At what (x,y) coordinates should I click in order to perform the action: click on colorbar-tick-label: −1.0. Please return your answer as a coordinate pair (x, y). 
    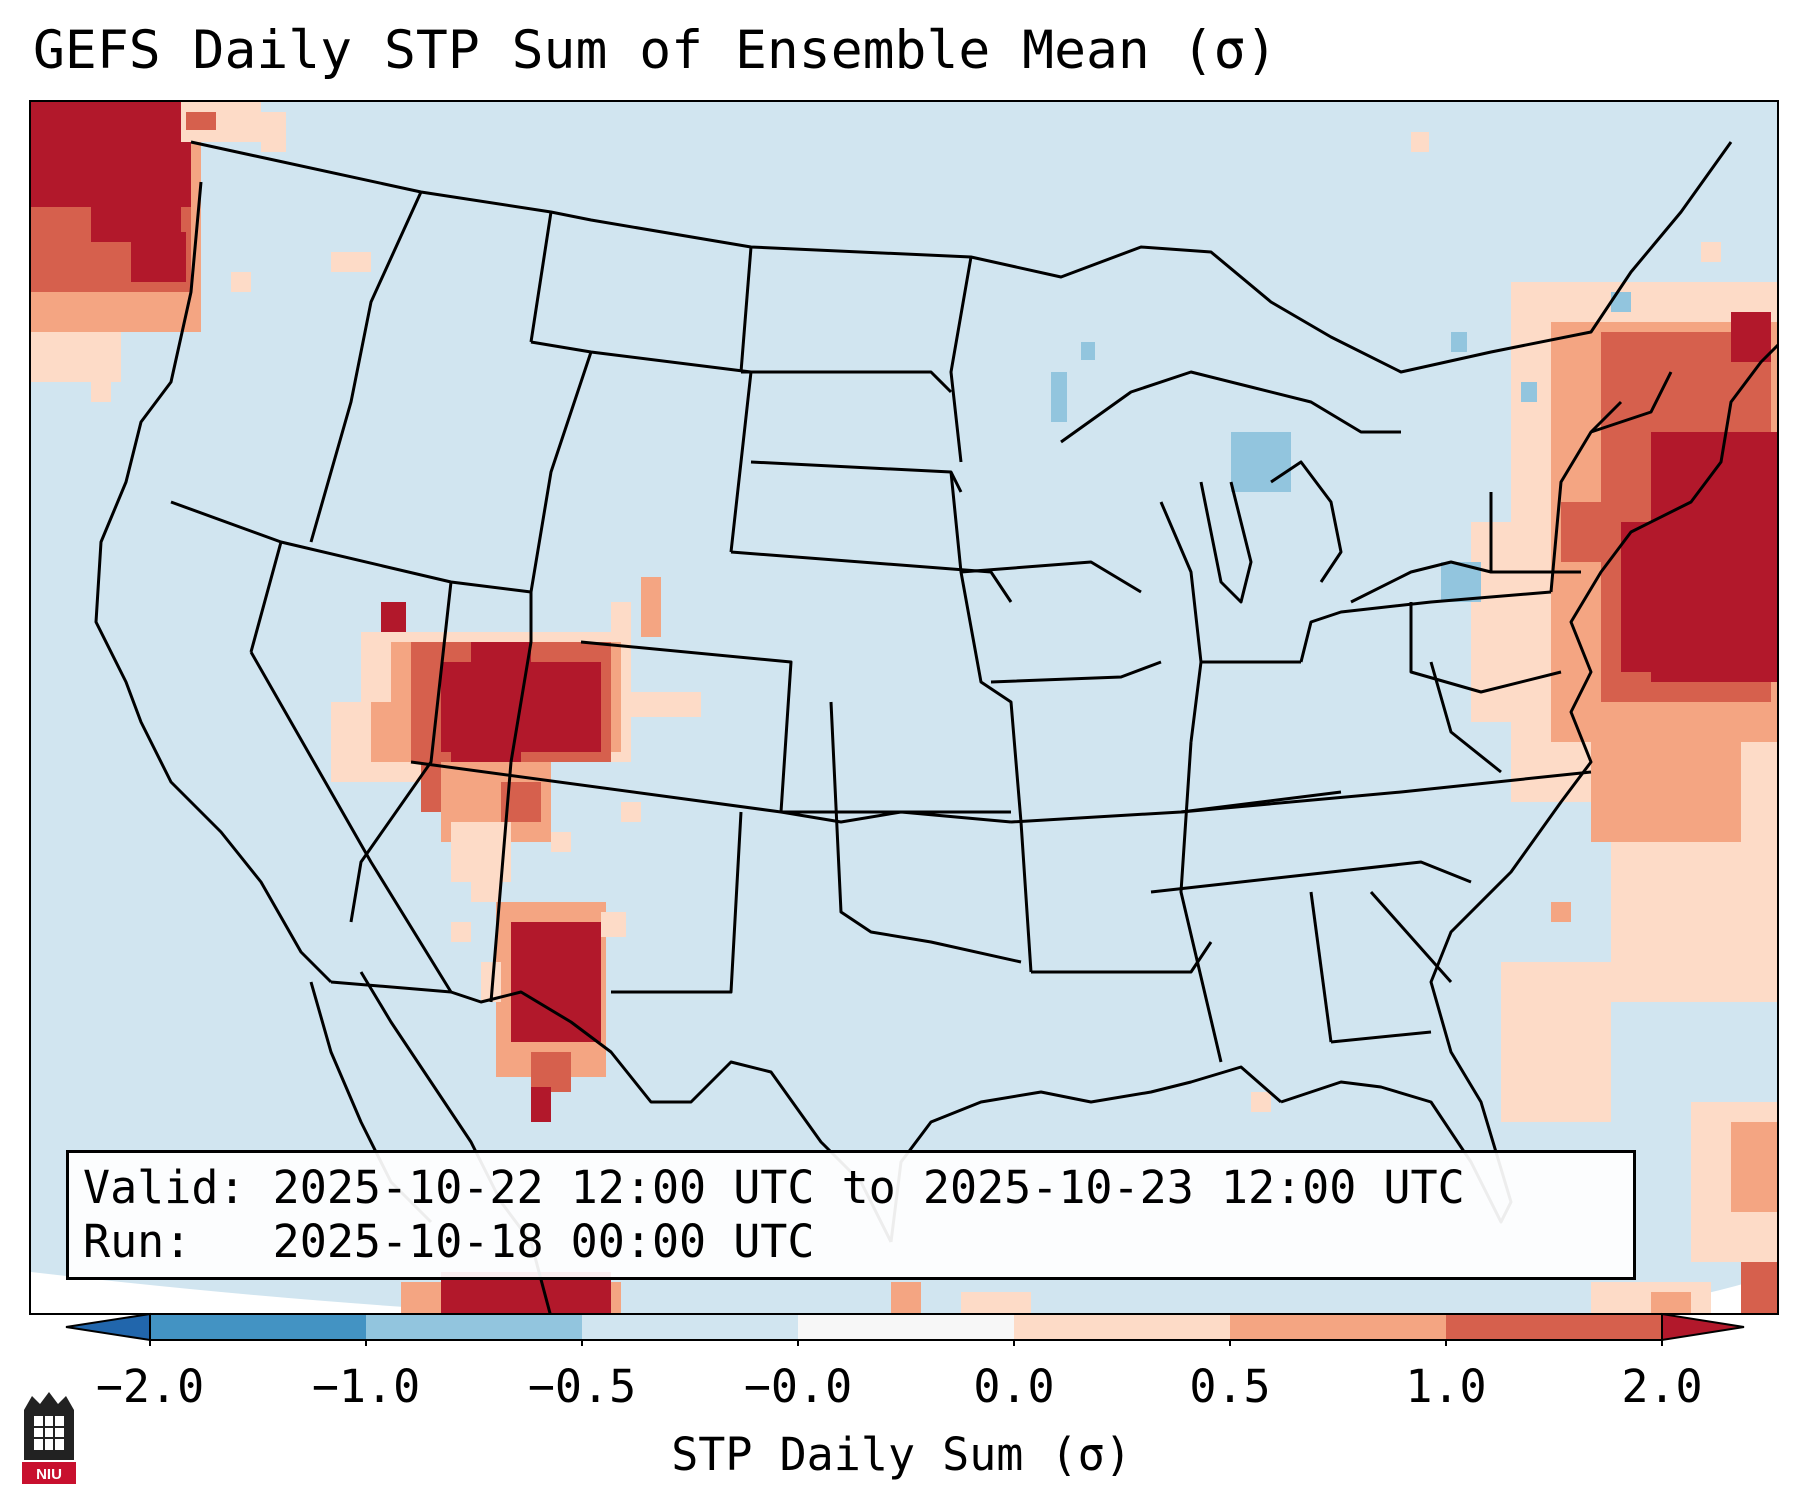
    Looking at the image, I should click on (366, 1386).